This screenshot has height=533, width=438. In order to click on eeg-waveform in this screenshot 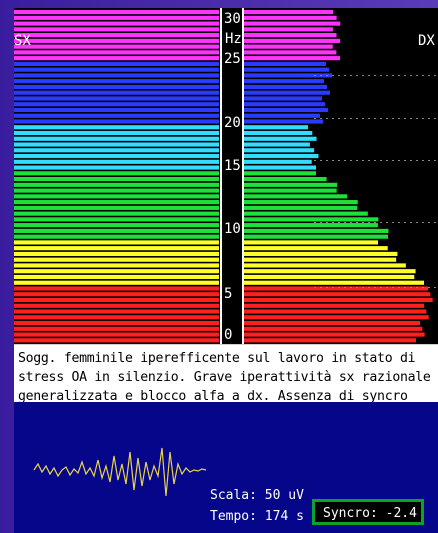, I will do `click(120, 472)`.